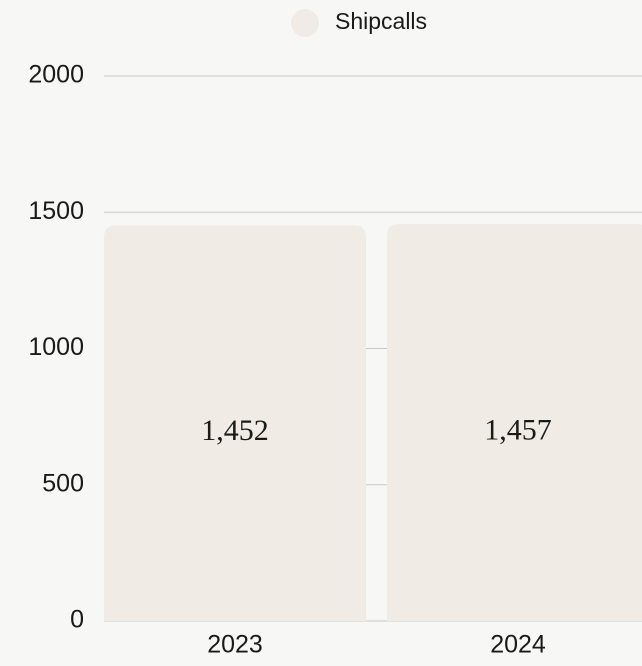 Image resolution: width=642 pixels, height=666 pixels. I want to click on value-label: 1,457, so click(518, 429).